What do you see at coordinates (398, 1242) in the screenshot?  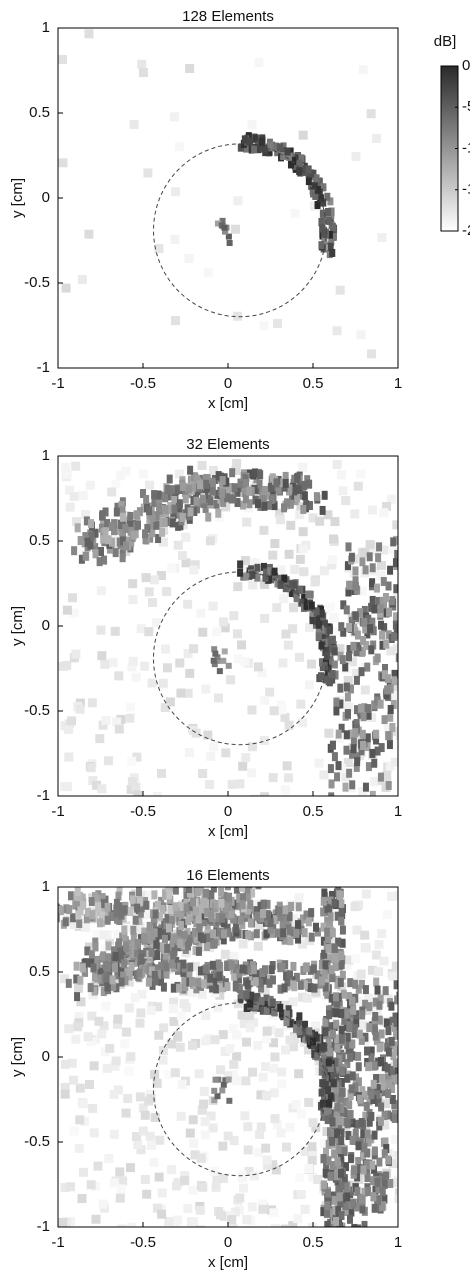 I see `x-tick-label: 1` at bounding box center [398, 1242].